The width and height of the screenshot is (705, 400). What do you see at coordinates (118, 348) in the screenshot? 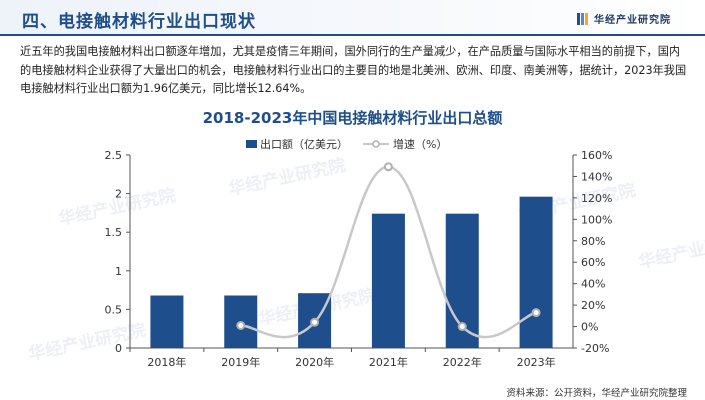
I see `y-left-tick-label: 0` at bounding box center [118, 348].